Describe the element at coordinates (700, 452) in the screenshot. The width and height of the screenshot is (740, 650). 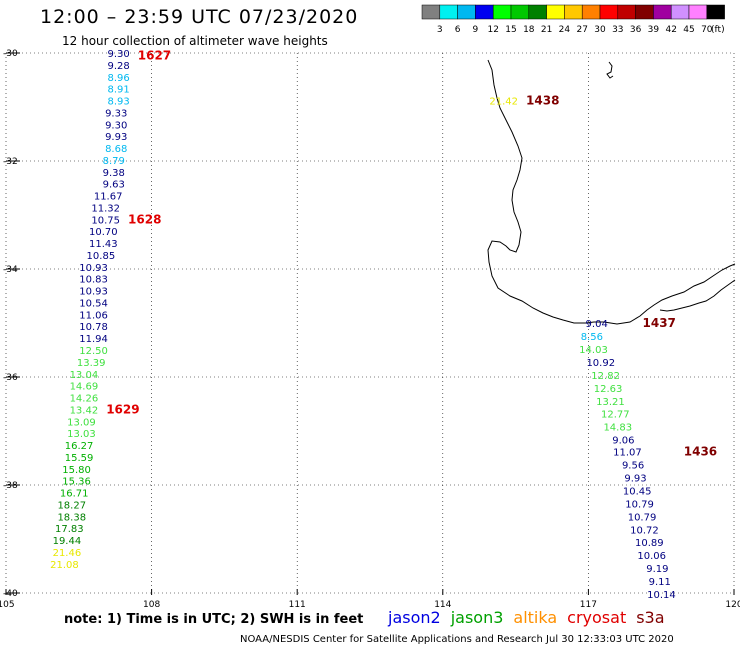
I see `pass-time-label: 1436` at that location.